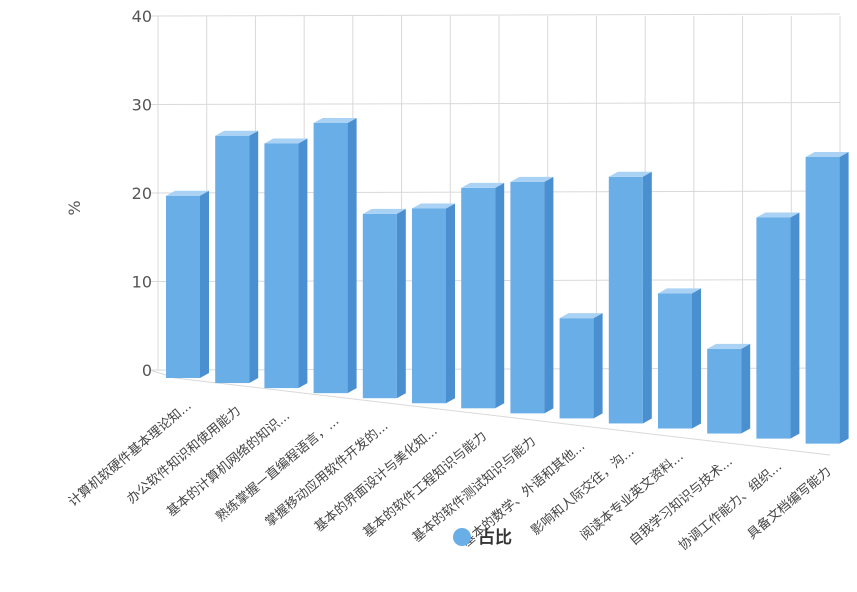  Describe the element at coordinates (142, 16) in the screenshot. I see `y-tick-label: 40` at that location.